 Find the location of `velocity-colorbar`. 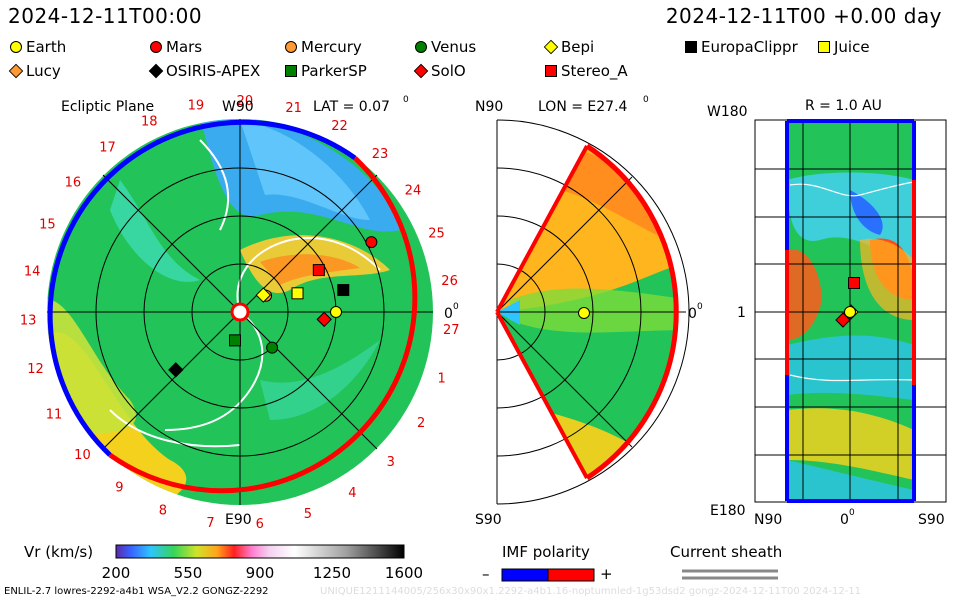

velocity-colorbar is located at coordinates (260, 551).